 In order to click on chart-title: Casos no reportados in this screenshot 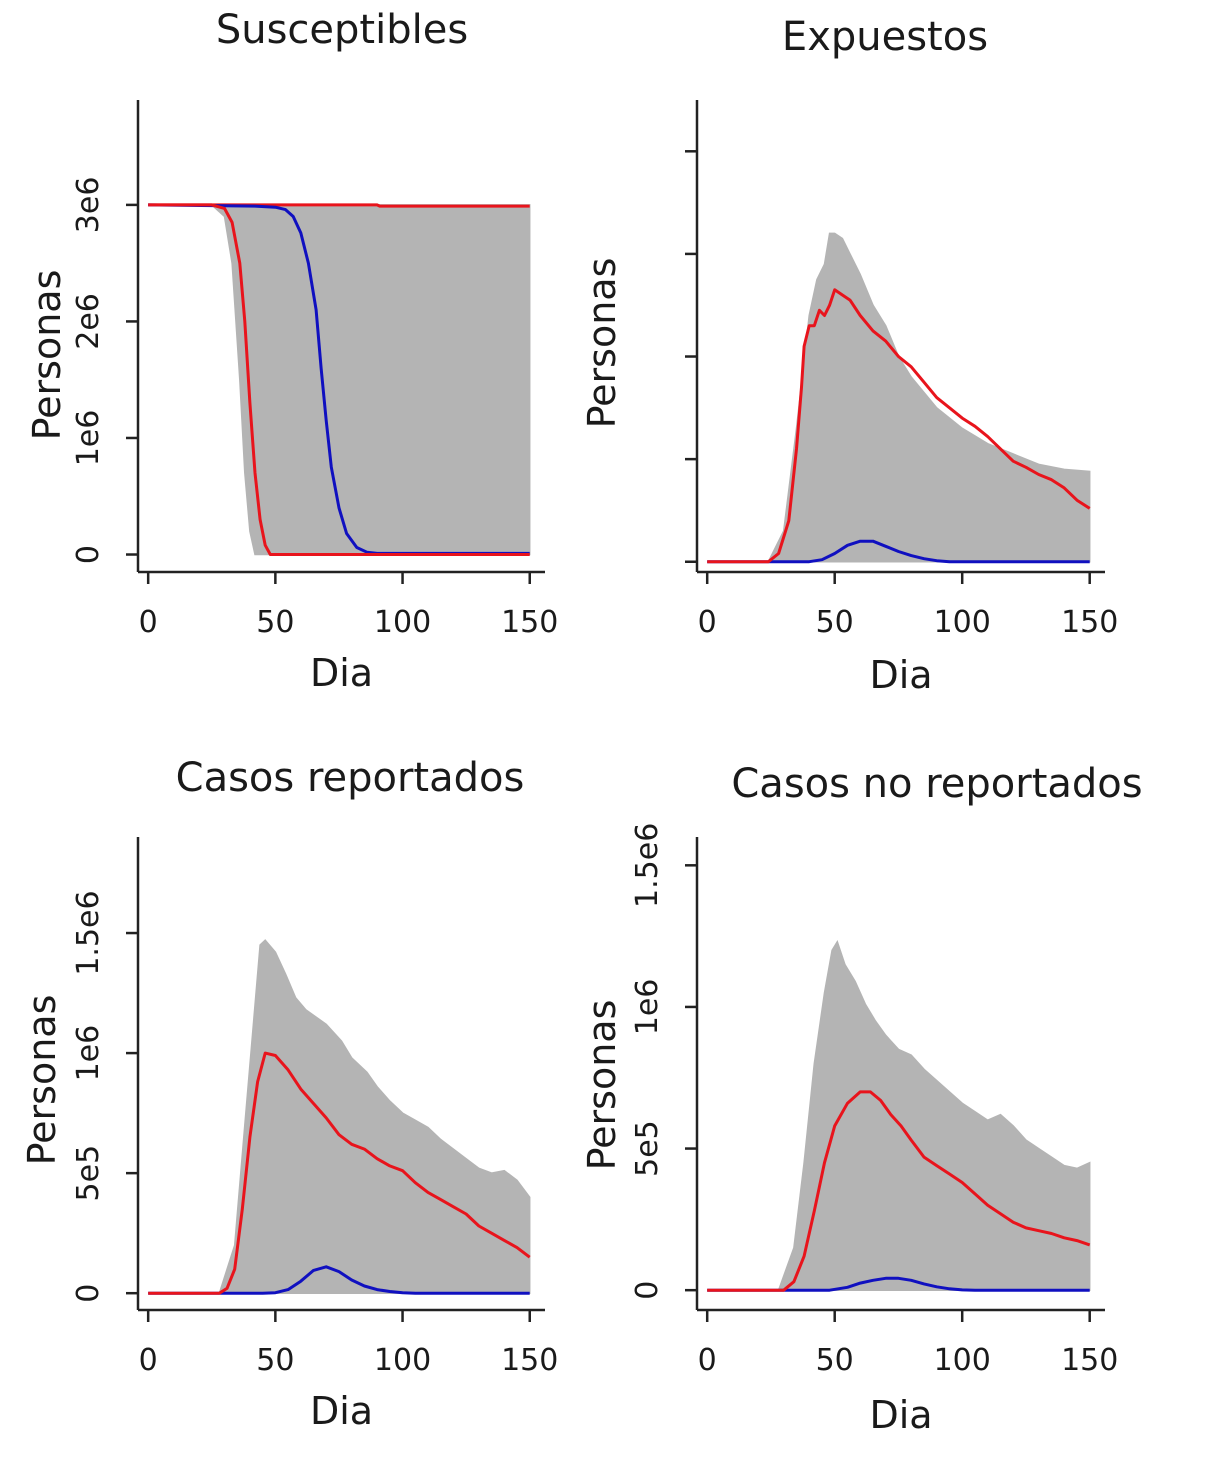, I will do `click(936, 784)`.